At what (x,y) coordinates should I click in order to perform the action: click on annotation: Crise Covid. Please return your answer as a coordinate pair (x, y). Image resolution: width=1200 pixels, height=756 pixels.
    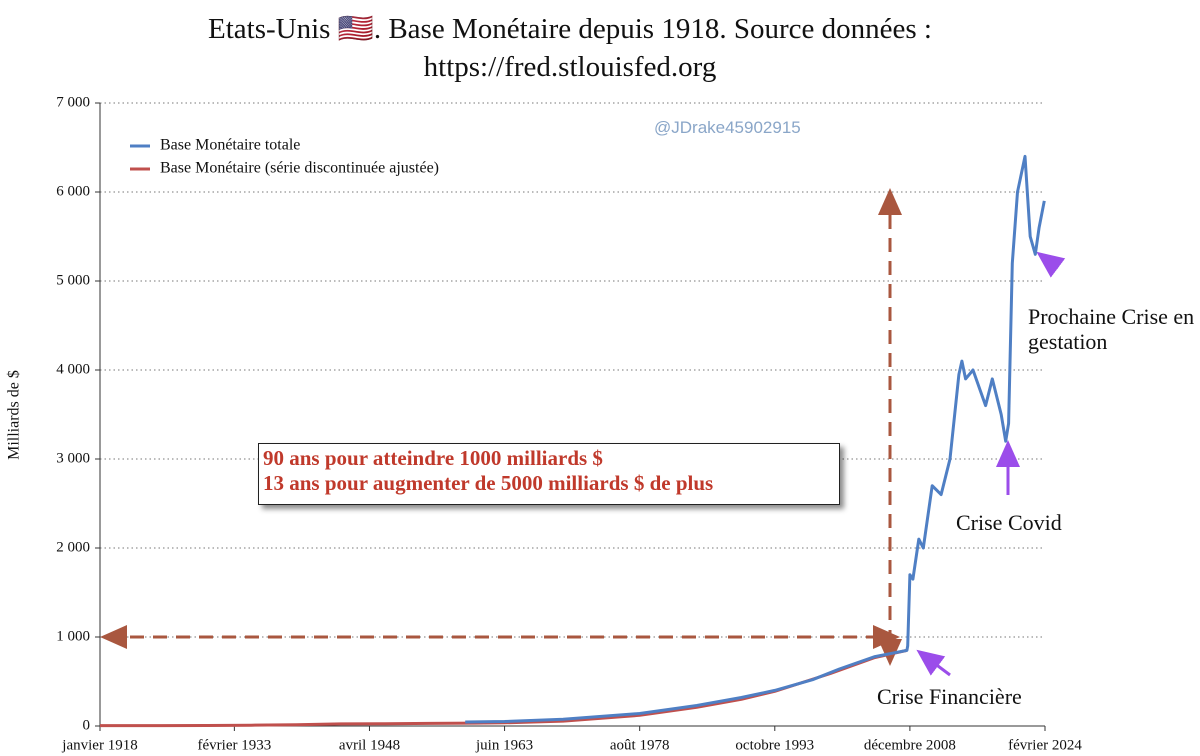
    Looking at the image, I should click on (1009, 522).